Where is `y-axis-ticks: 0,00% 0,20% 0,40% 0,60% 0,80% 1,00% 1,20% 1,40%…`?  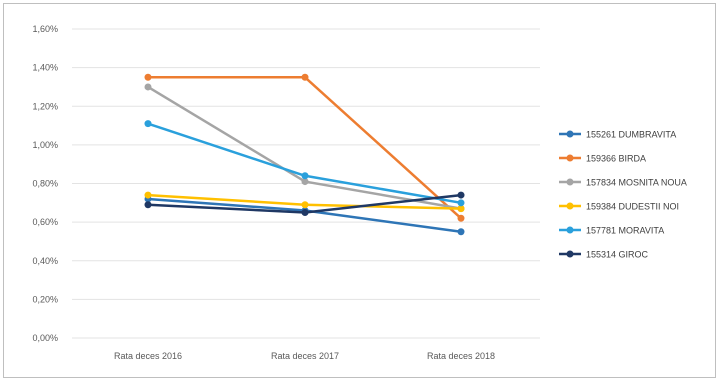
y-axis-ticks: 0,00% 0,20% 0,40% 0,60% 0,80% 1,00% 1,20% 1,40%… is located at coordinates (45, 183).